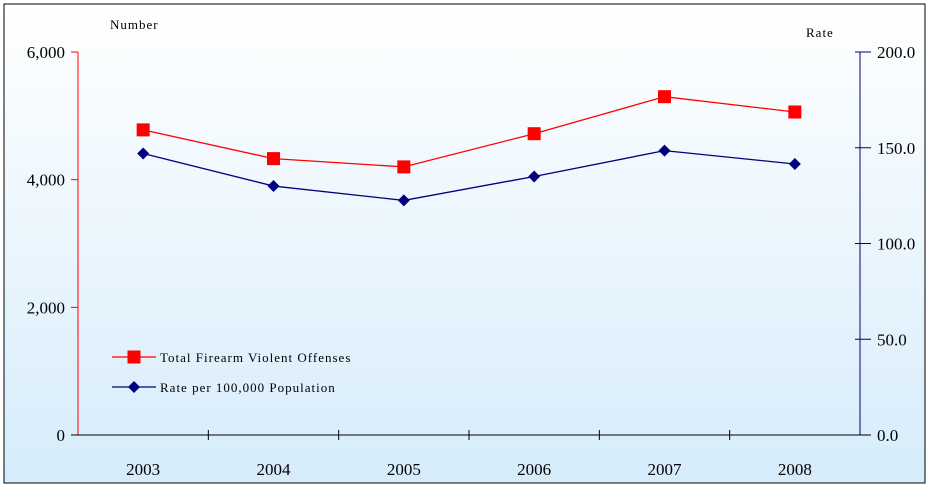 The image size is (929, 487). Describe the element at coordinates (534, 469) in the screenshot. I see `x-axis-tick-label: 2006` at that location.